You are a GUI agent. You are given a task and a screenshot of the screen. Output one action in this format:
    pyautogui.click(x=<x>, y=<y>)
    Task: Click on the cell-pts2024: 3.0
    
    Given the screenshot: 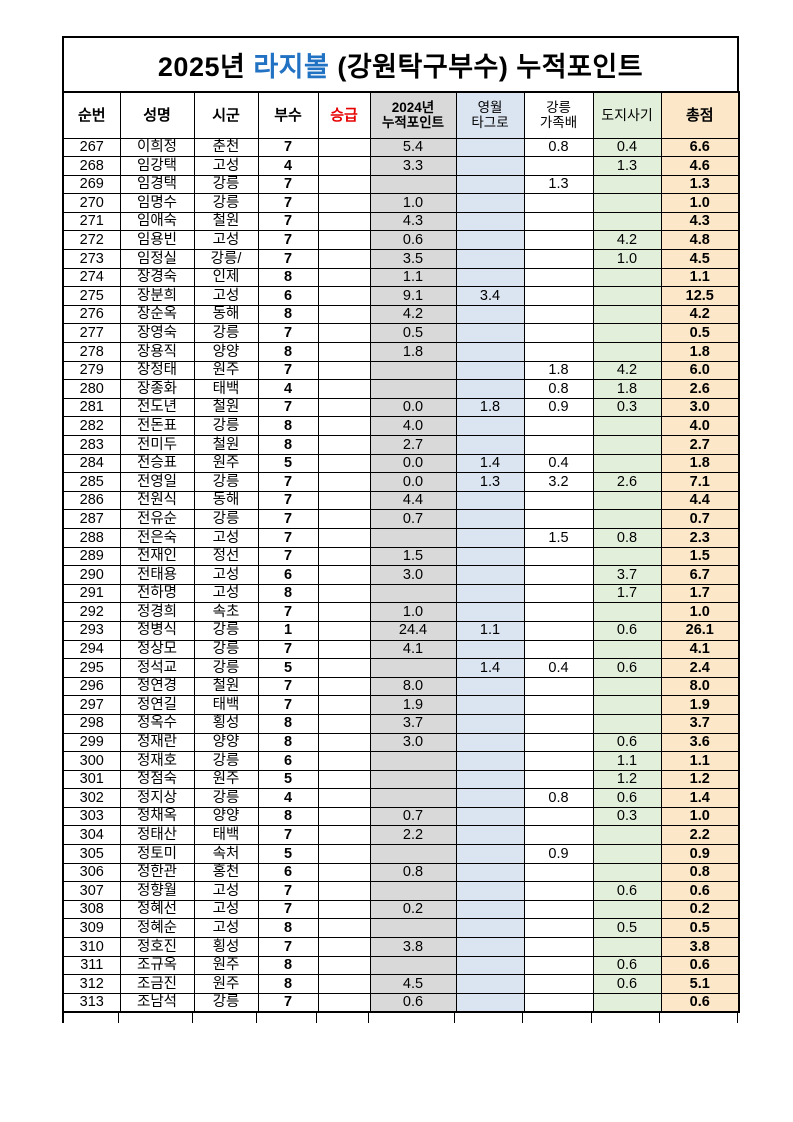 What is the action you would take?
    pyautogui.click(x=413, y=575)
    